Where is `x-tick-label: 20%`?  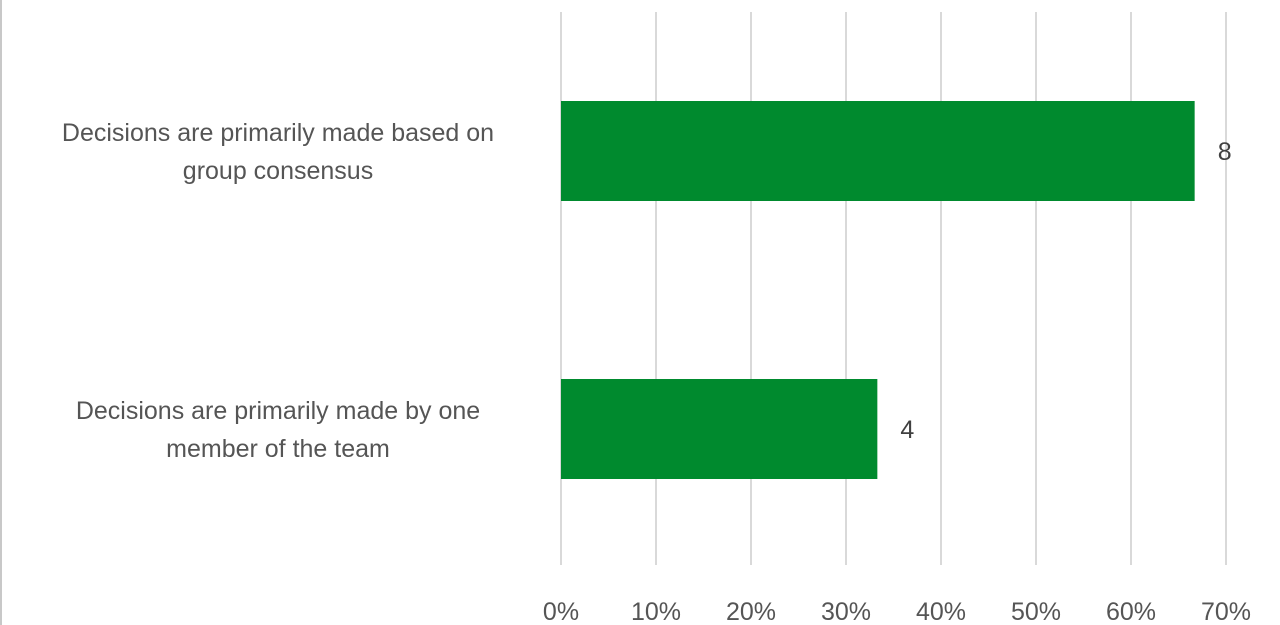
x-tick-label: 20% is located at coordinates (751, 611).